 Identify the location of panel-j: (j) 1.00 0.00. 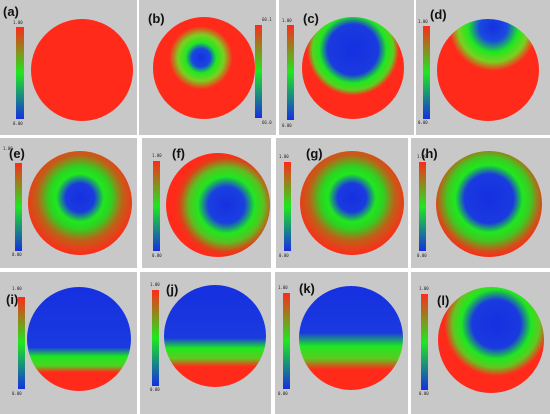
(205, 343).